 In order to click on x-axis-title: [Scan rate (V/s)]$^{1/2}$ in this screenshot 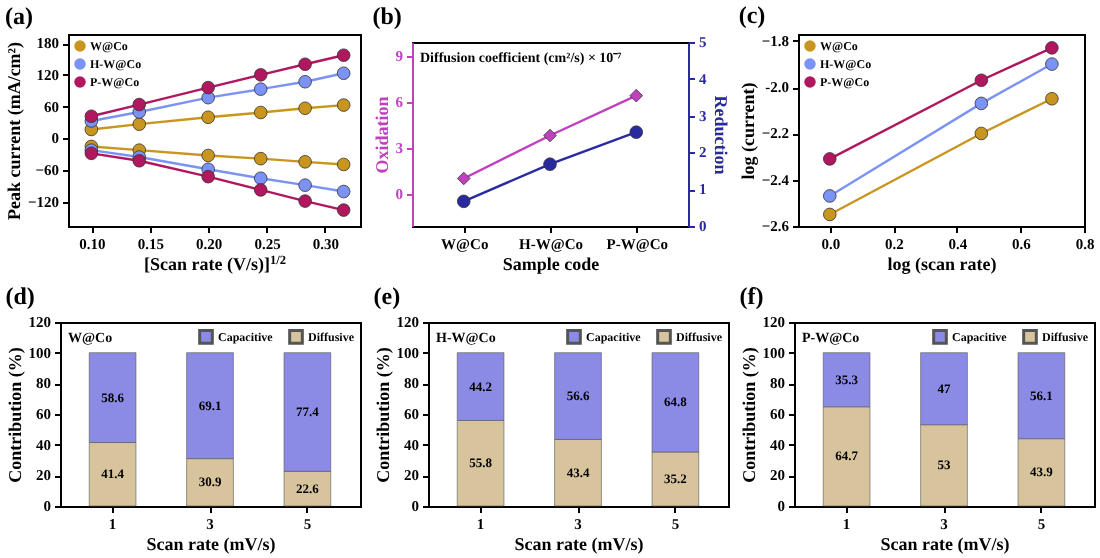, I will do `click(215, 263)`.